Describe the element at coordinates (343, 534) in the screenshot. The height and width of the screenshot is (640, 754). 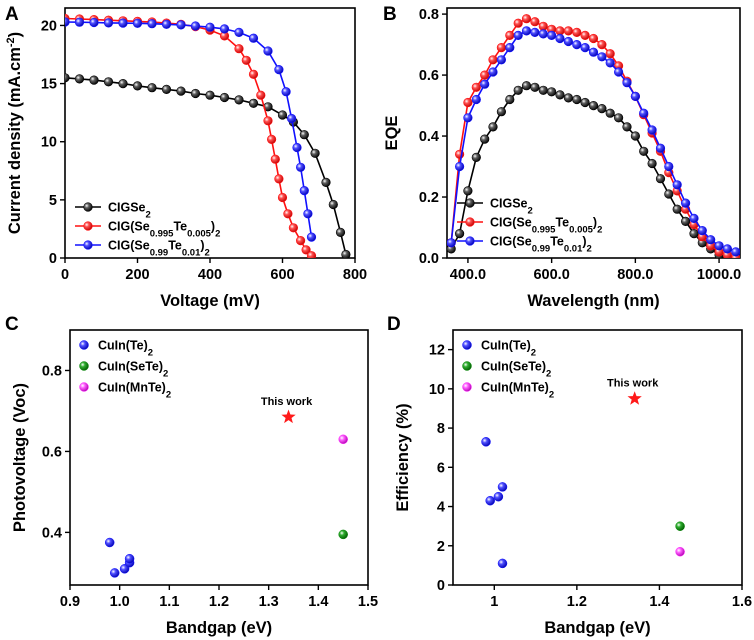
I see `data-point-green` at that location.